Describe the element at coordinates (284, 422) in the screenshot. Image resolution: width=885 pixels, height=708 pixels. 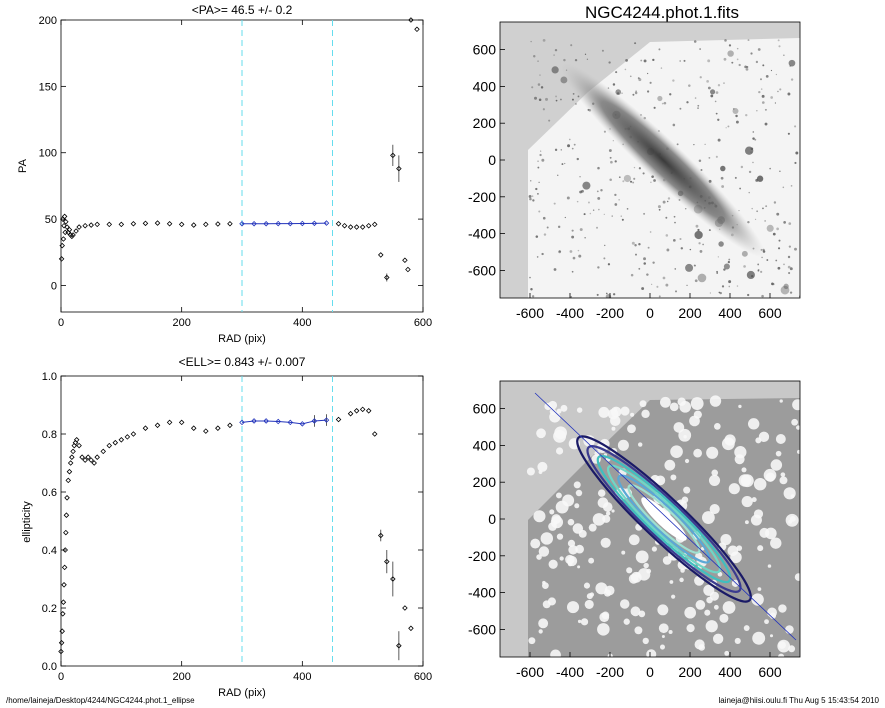
I see `fit-line` at that location.